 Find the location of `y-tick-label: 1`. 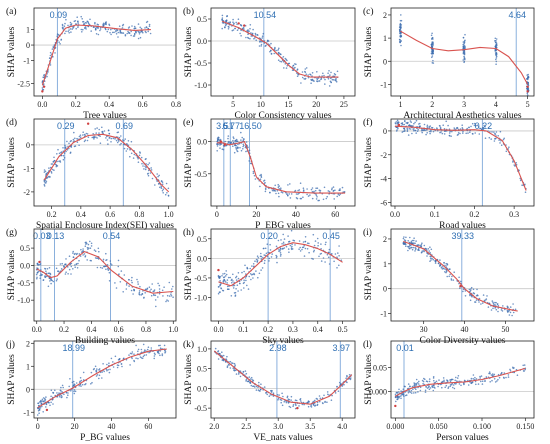

y-tick-label: 1 is located at coordinates (385, 38).